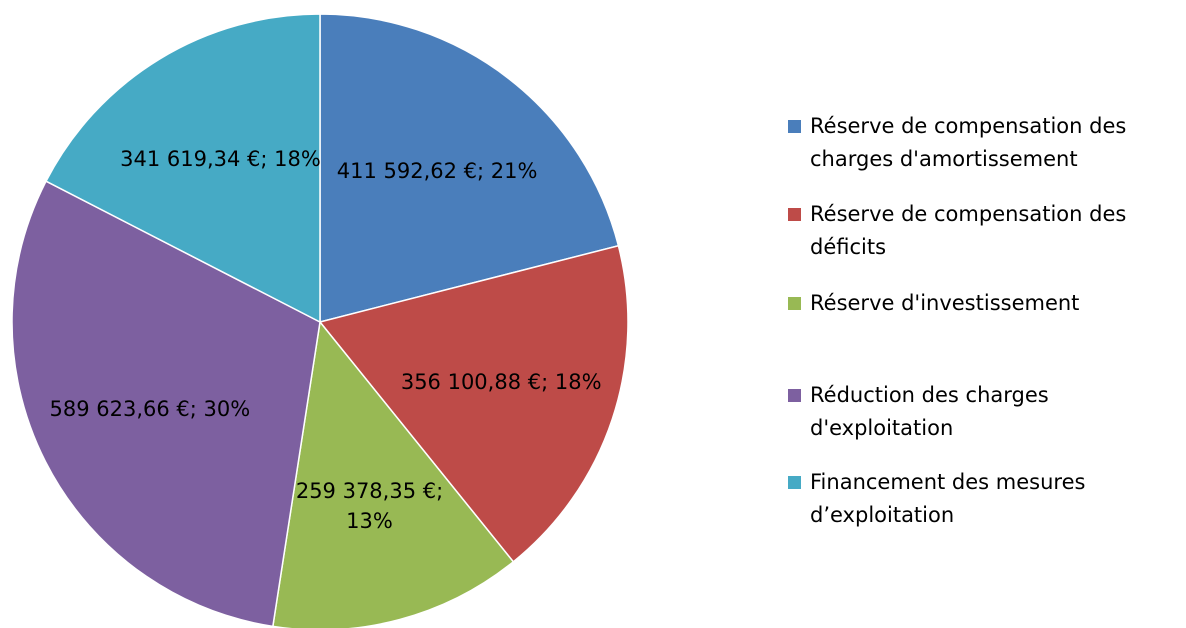 This screenshot has width=1186, height=628. Describe the element at coordinates (945, 303) in the screenshot. I see `legend-label: Réserve d'investissement` at that location.